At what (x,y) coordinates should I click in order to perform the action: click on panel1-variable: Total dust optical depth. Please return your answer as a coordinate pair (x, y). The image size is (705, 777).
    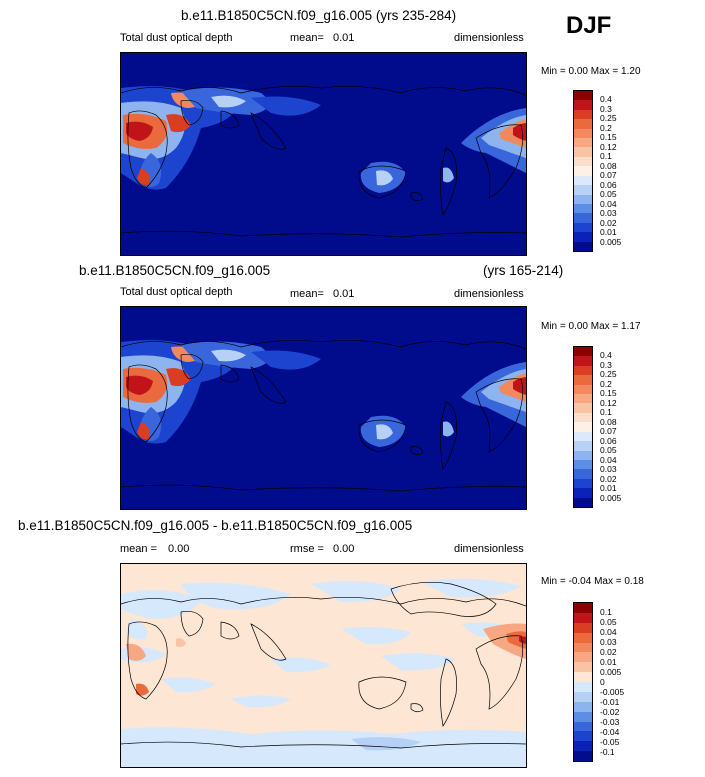
    Looking at the image, I should click on (176, 38).